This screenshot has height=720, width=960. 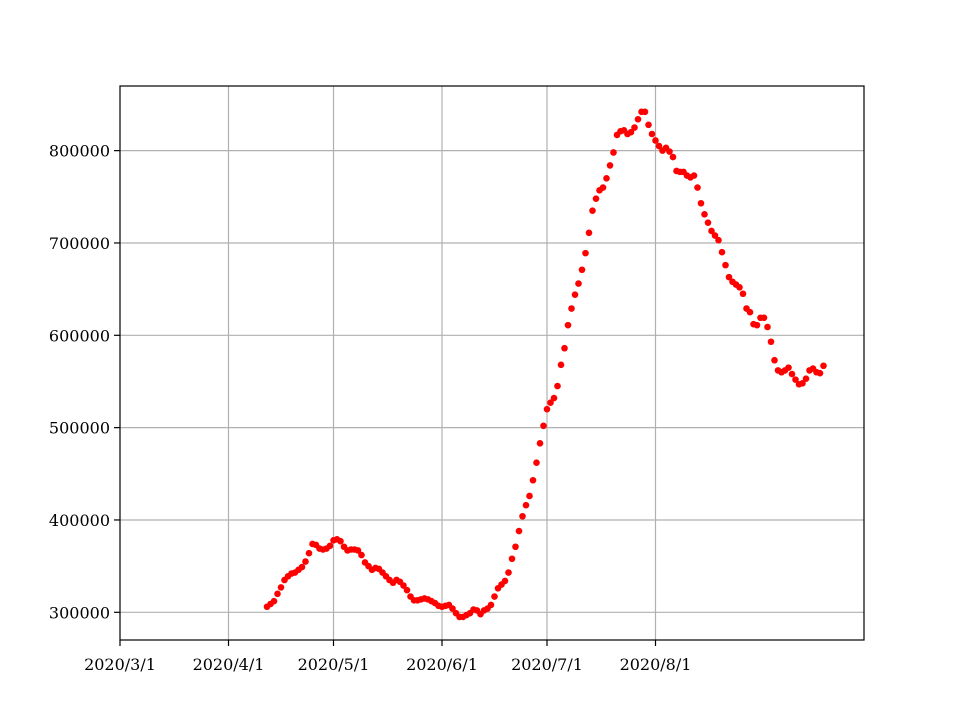 What do you see at coordinates (334, 664) in the screenshot?
I see `x-tick-label: 2020/5/1` at bounding box center [334, 664].